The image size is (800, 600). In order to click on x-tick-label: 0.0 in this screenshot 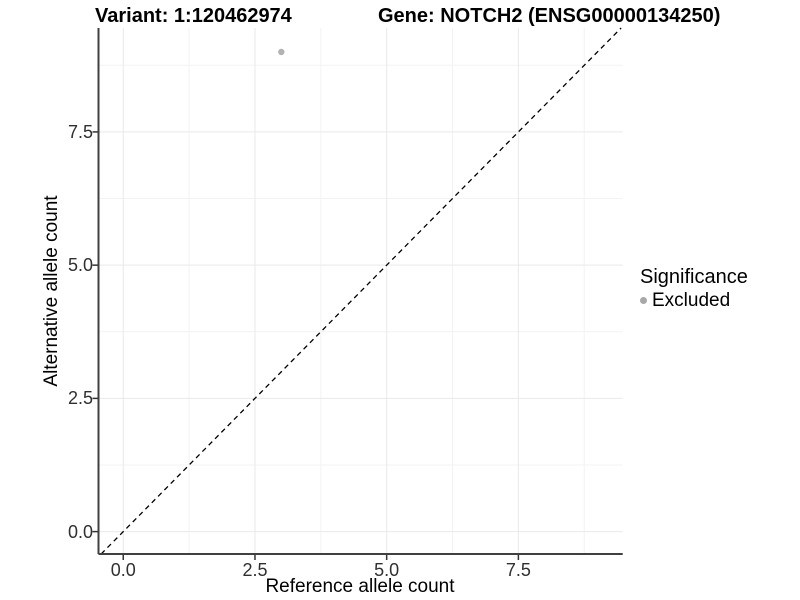, I will do `click(123, 570)`.